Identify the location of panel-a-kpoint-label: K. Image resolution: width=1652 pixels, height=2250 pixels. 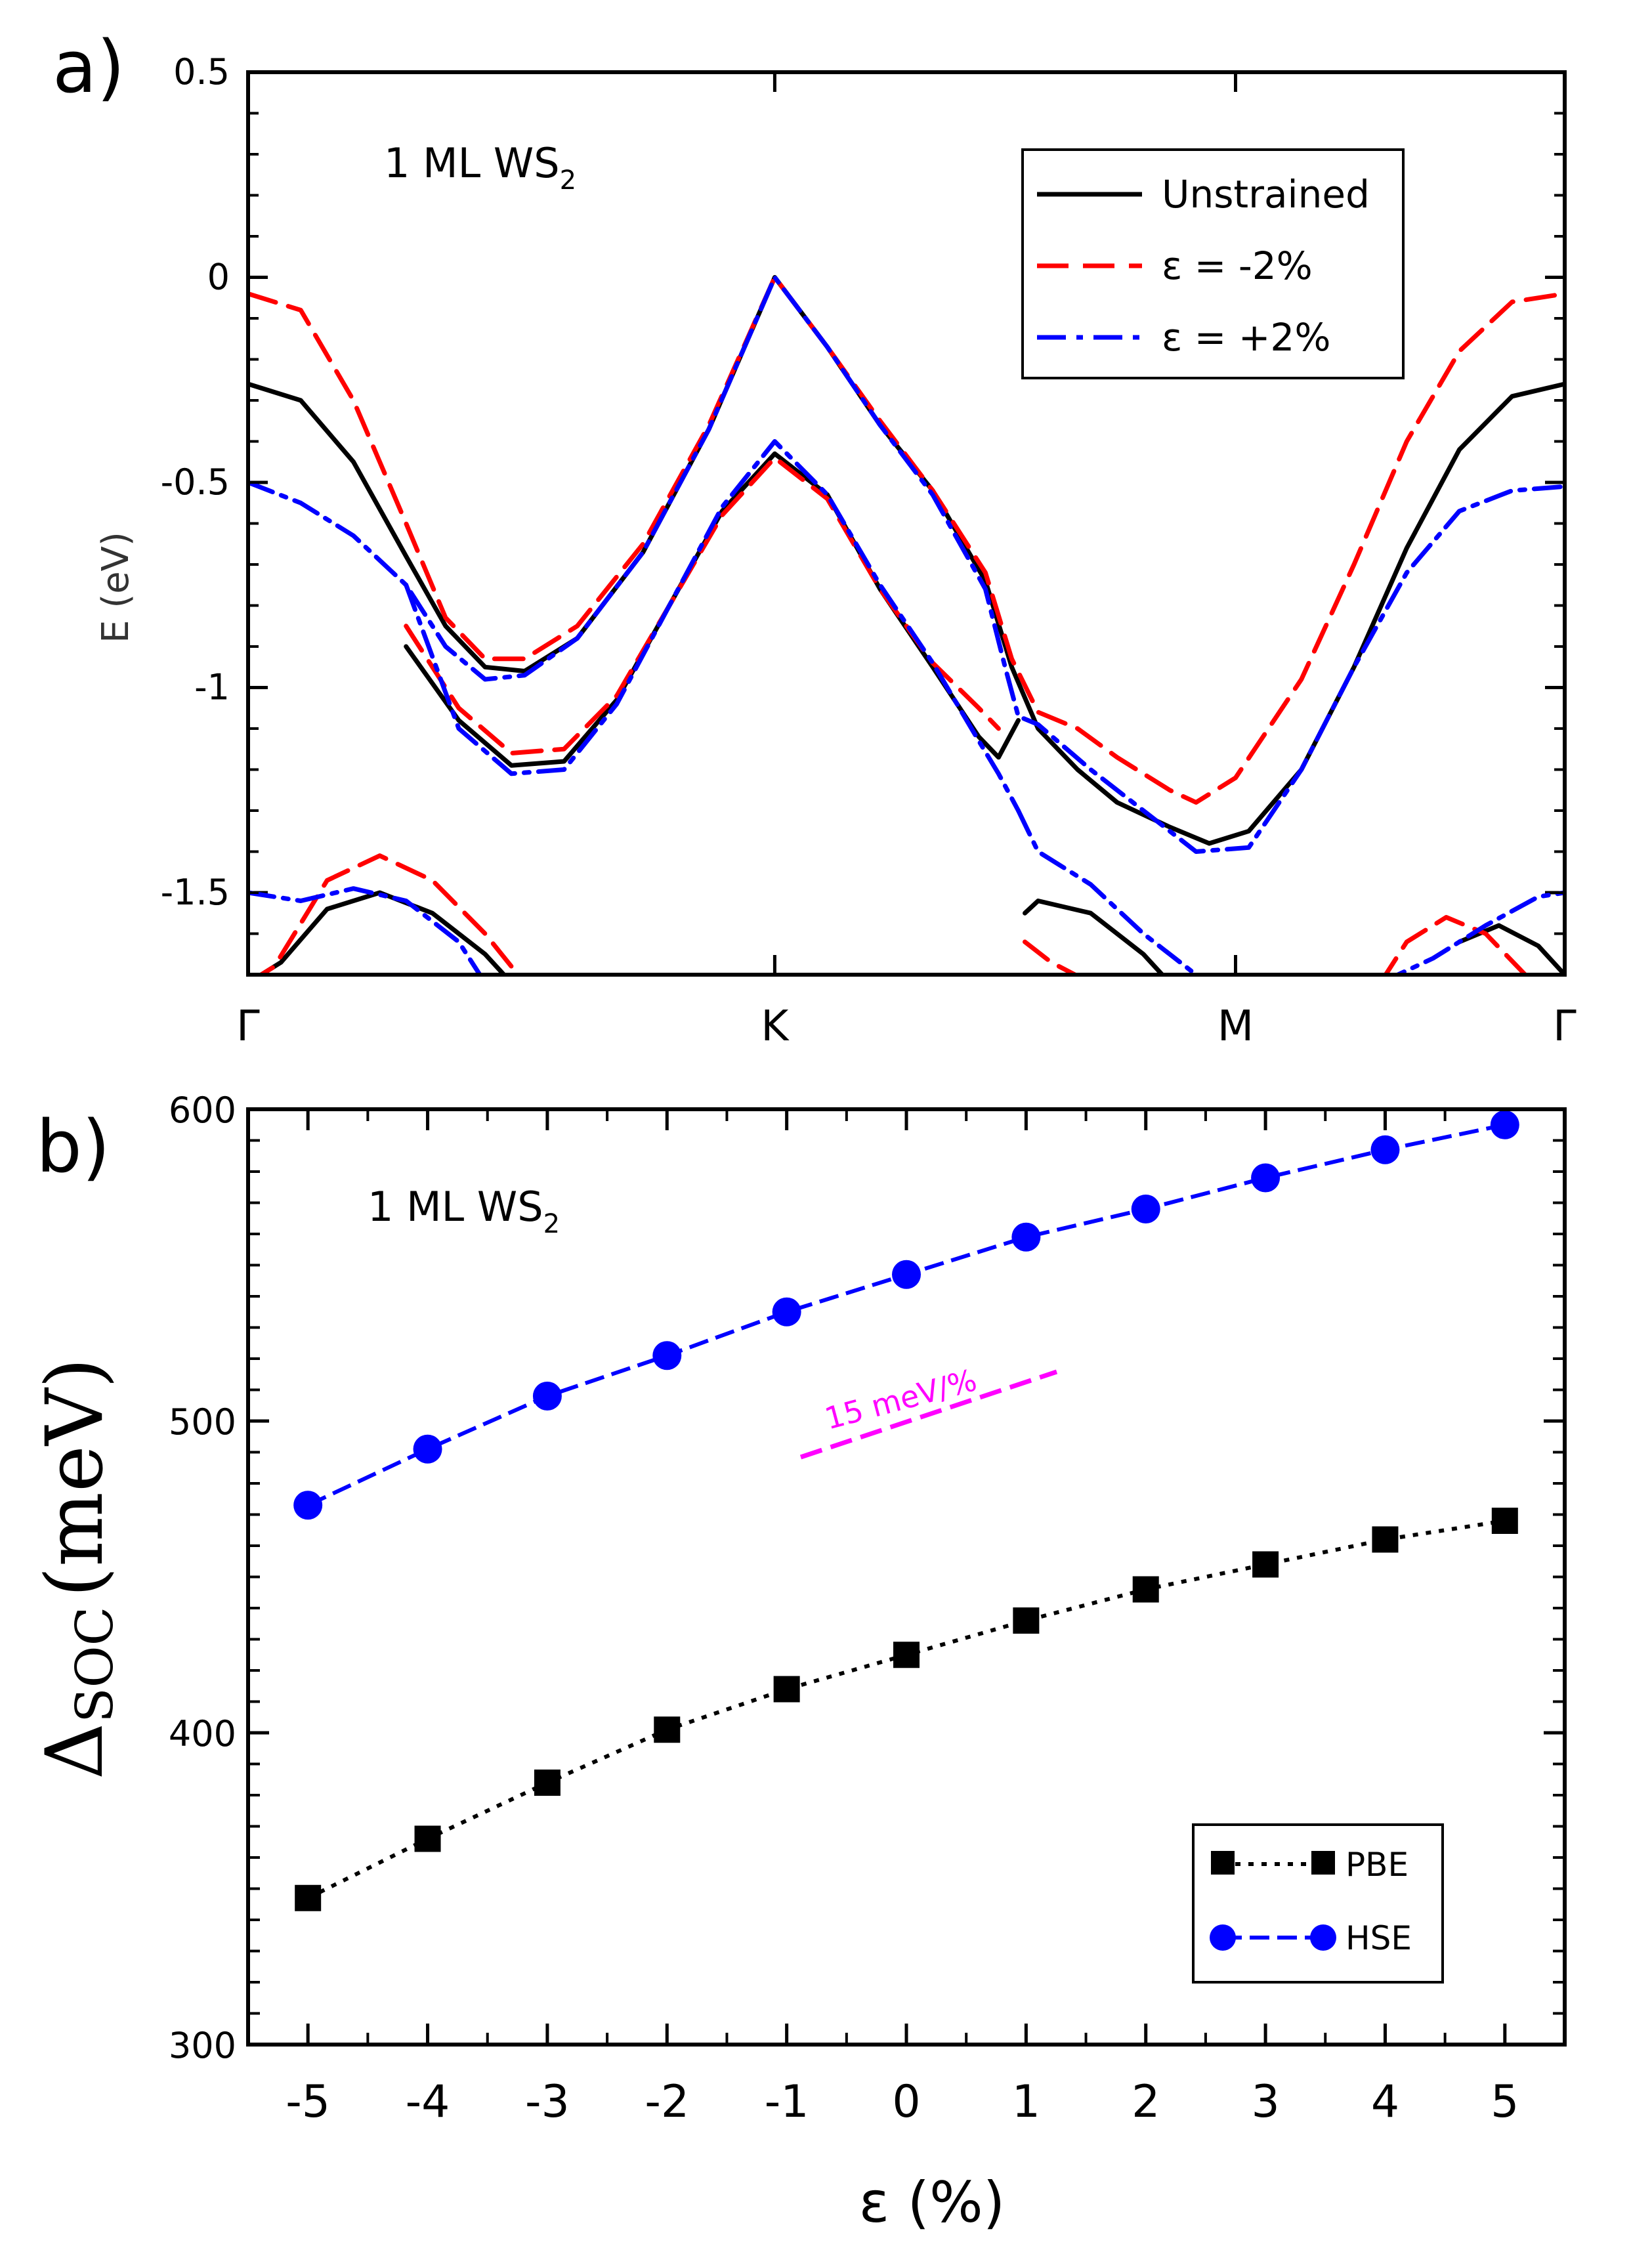
(775, 1026).